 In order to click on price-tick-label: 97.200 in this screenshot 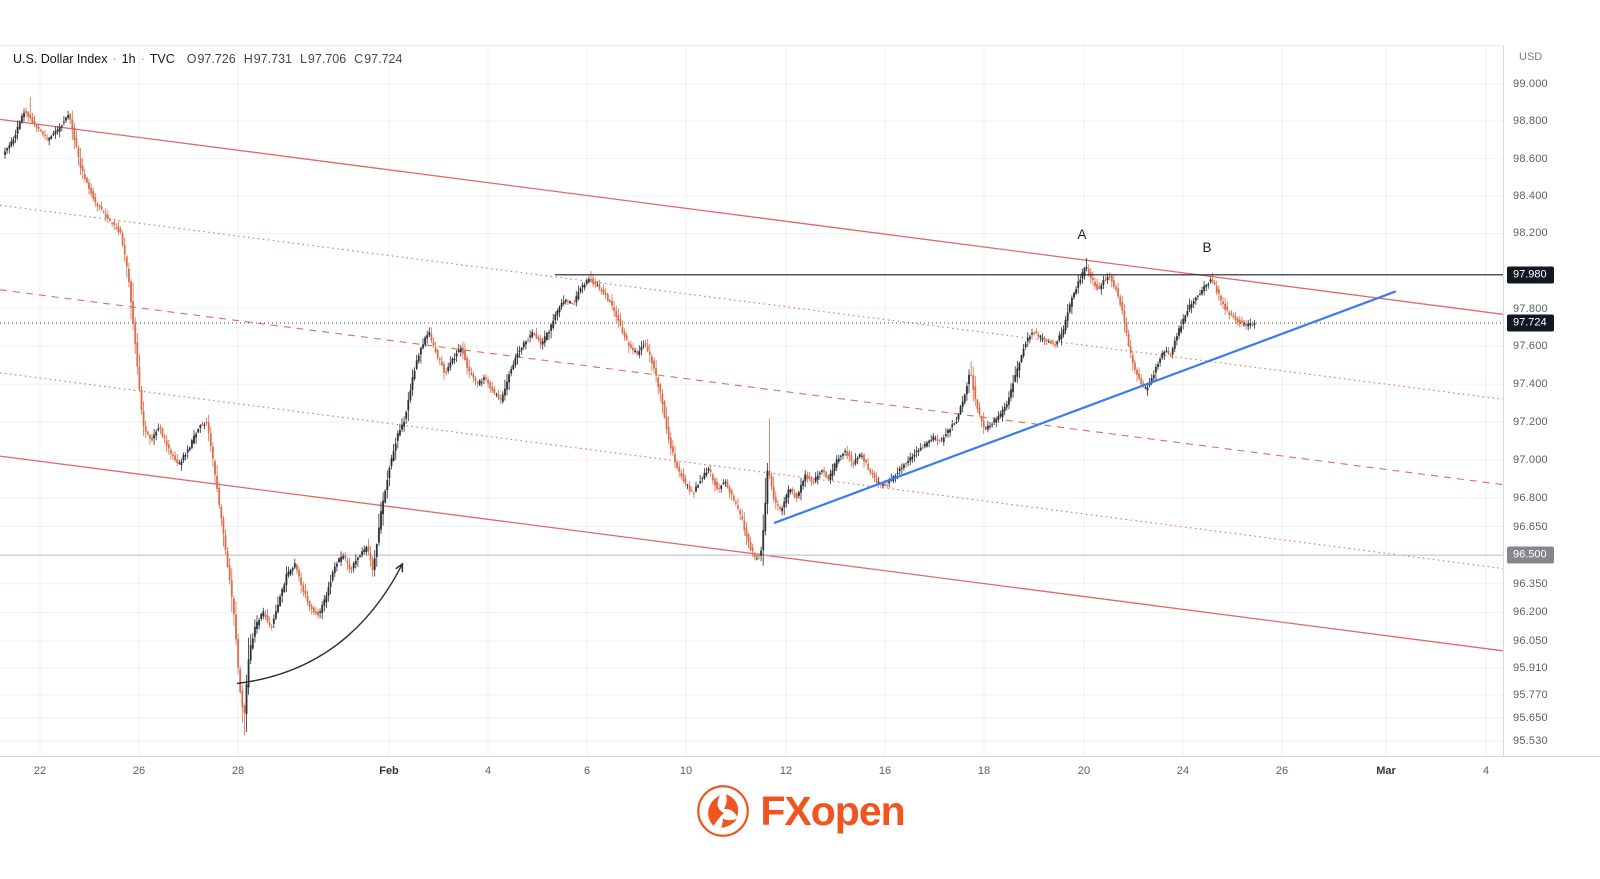, I will do `click(1530, 421)`.